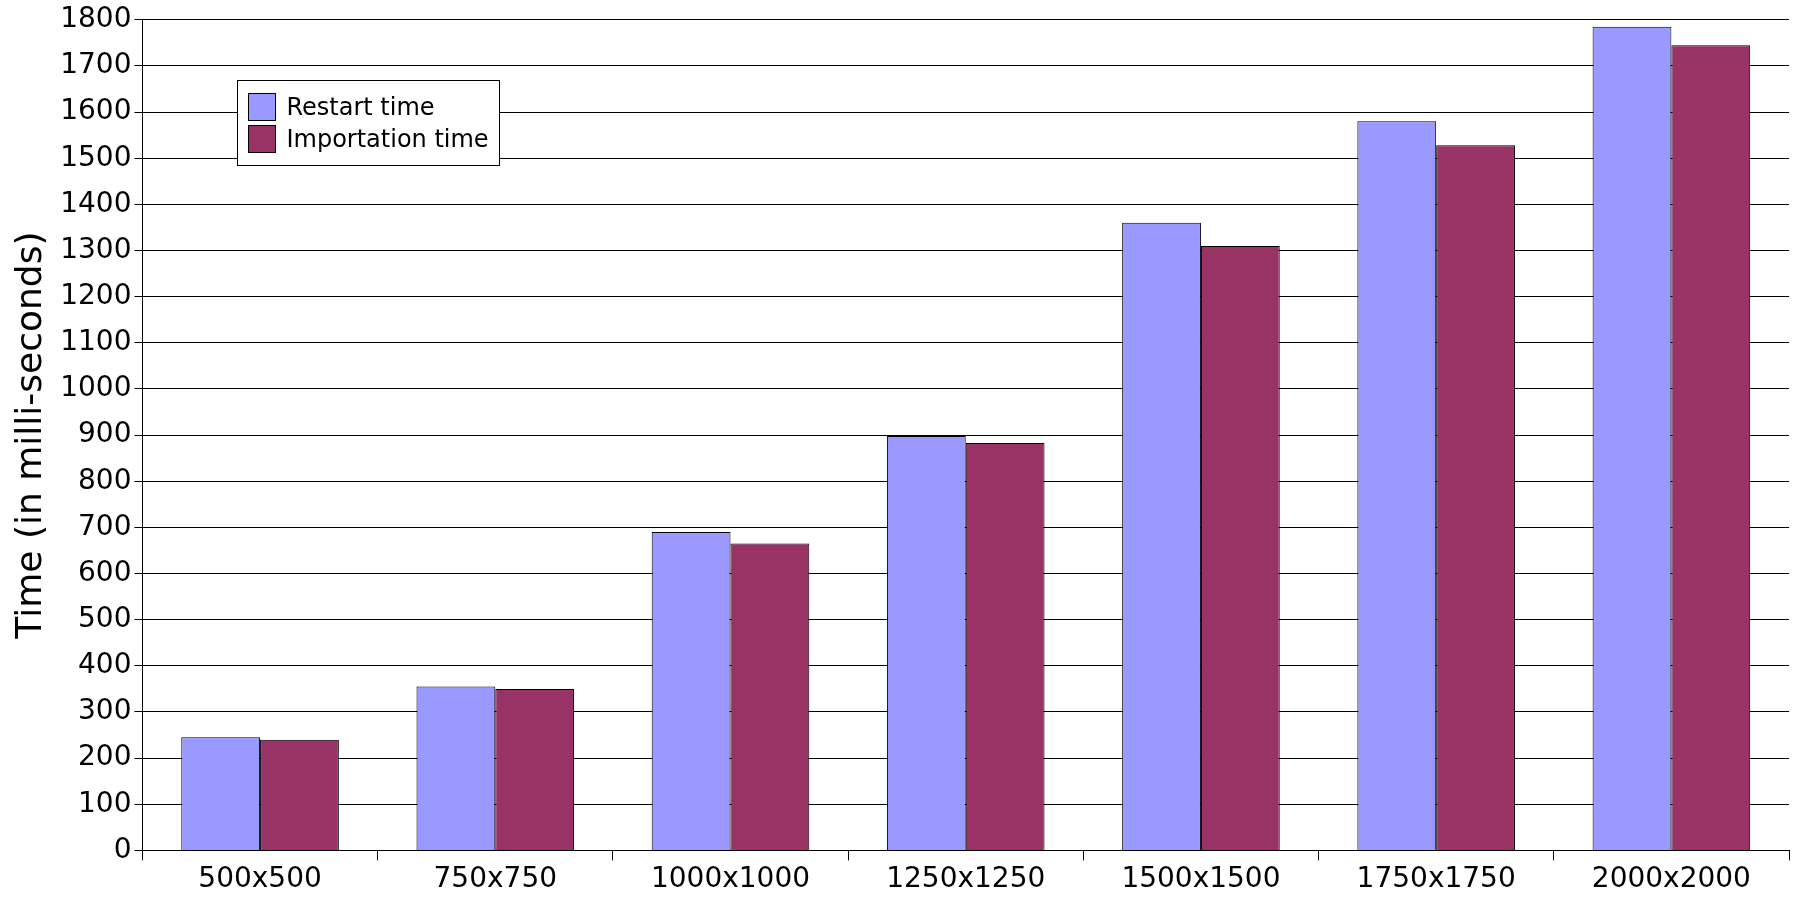 This screenshot has width=1795, height=906. I want to click on y-tick-label: 1000, so click(96, 387).